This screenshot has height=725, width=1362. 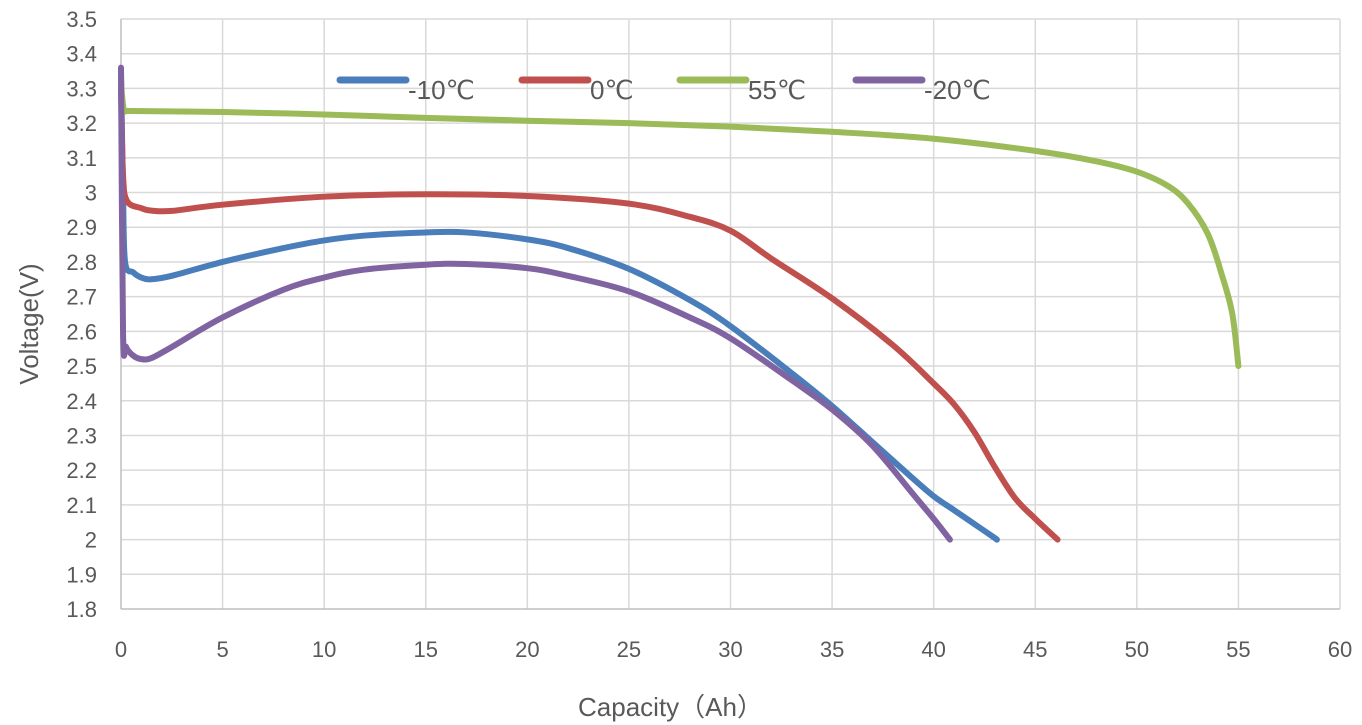 What do you see at coordinates (441, 90) in the screenshot?
I see `legend-label: -10℃` at bounding box center [441, 90].